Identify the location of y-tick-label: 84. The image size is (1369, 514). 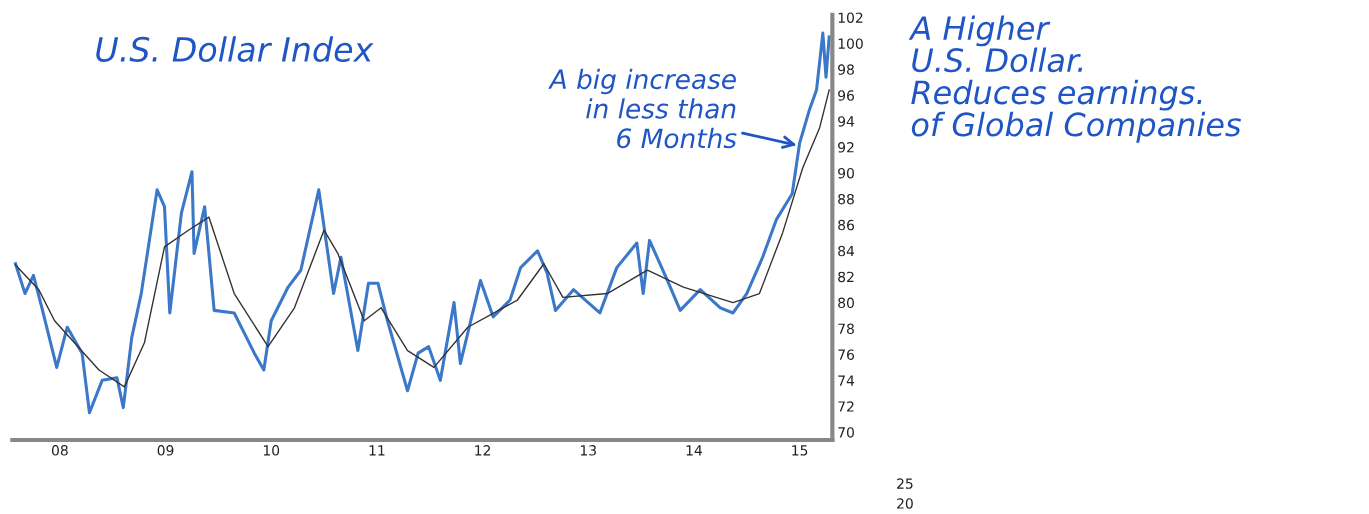
(846, 251).